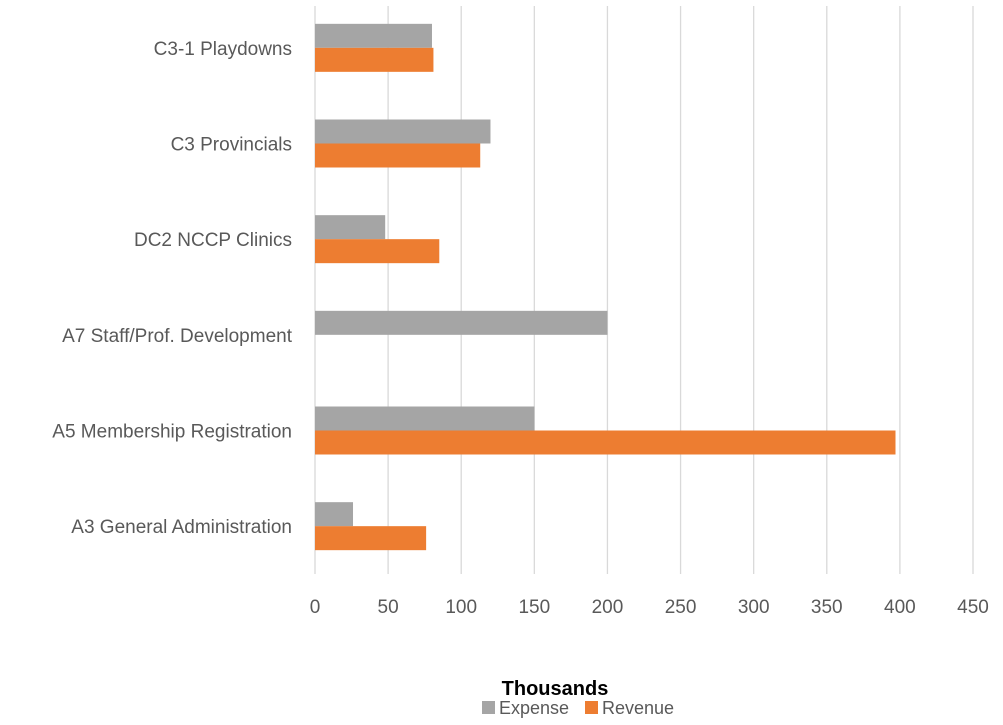 The image size is (1003, 725). What do you see at coordinates (172, 432) in the screenshot?
I see `category-label: A5 Membership Registration` at bounding box center [172, 432].